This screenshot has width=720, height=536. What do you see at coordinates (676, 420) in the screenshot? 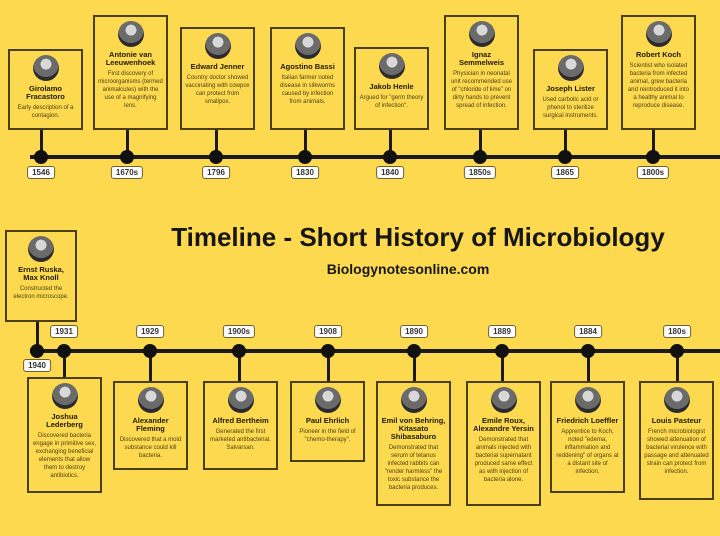
I see `event-person-name: Louis Pasteur` at bounding box center [676, 420].